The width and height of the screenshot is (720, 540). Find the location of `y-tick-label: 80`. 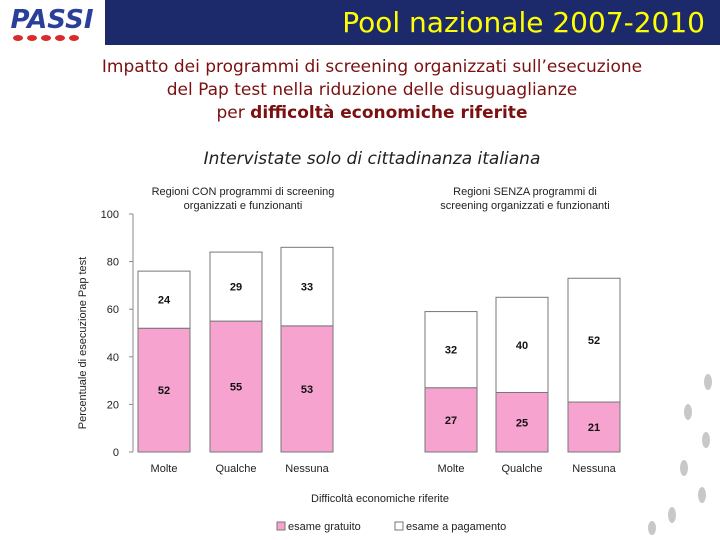

y-tick-label: 80 is located at coordinates (113, 263).